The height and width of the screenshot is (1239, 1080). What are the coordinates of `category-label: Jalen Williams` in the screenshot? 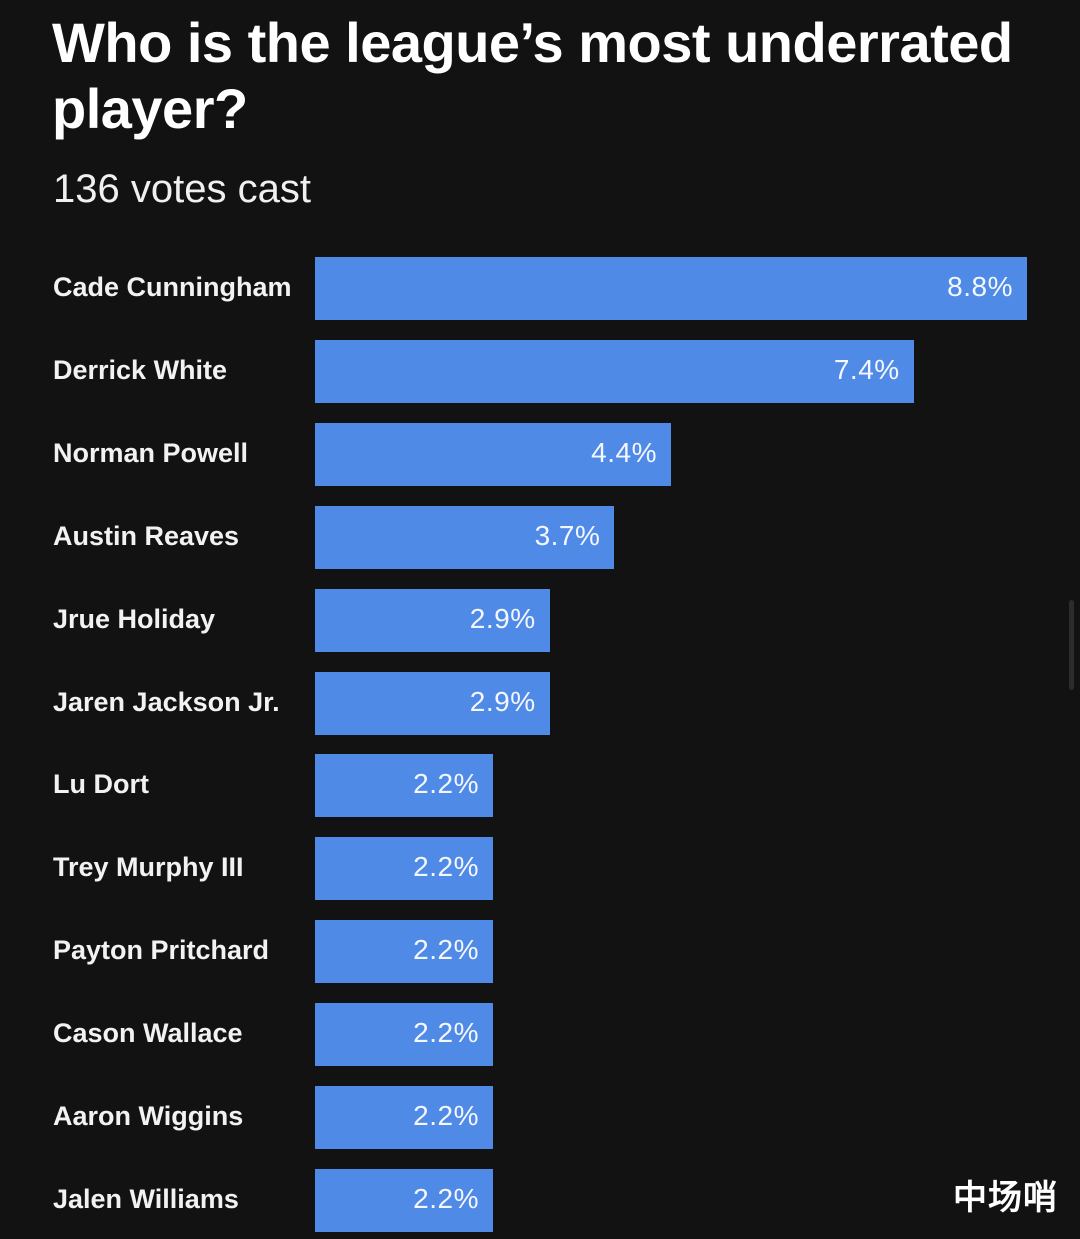 It's located at (146, 1198).